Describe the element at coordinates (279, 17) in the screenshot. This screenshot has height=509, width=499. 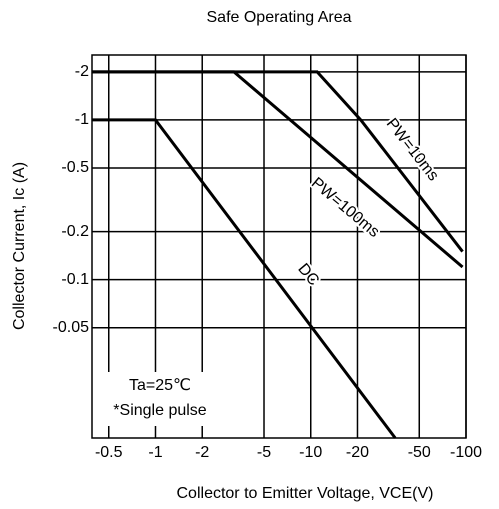
I see `chart-title: Safe Operating Area` at that location.